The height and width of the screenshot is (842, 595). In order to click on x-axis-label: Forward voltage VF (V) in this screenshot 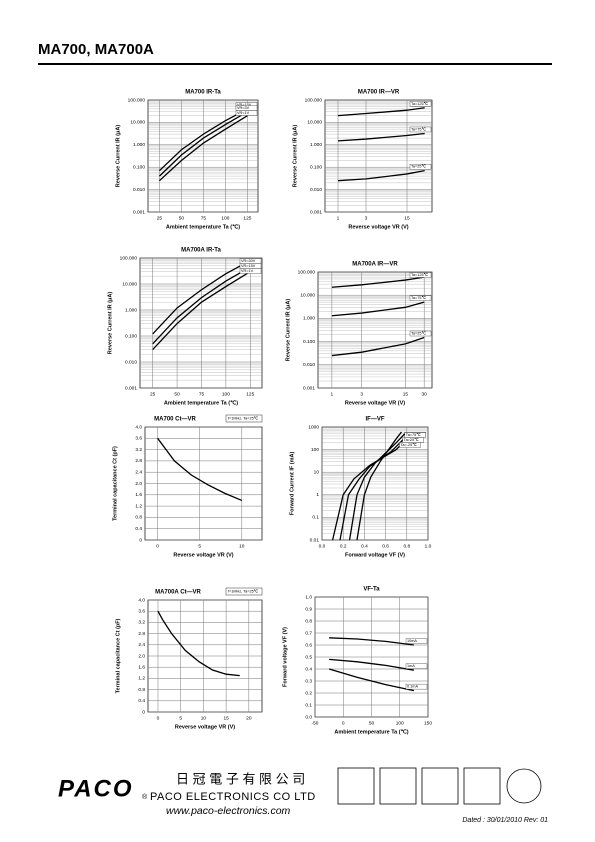, I will do `click(375, 555)`.